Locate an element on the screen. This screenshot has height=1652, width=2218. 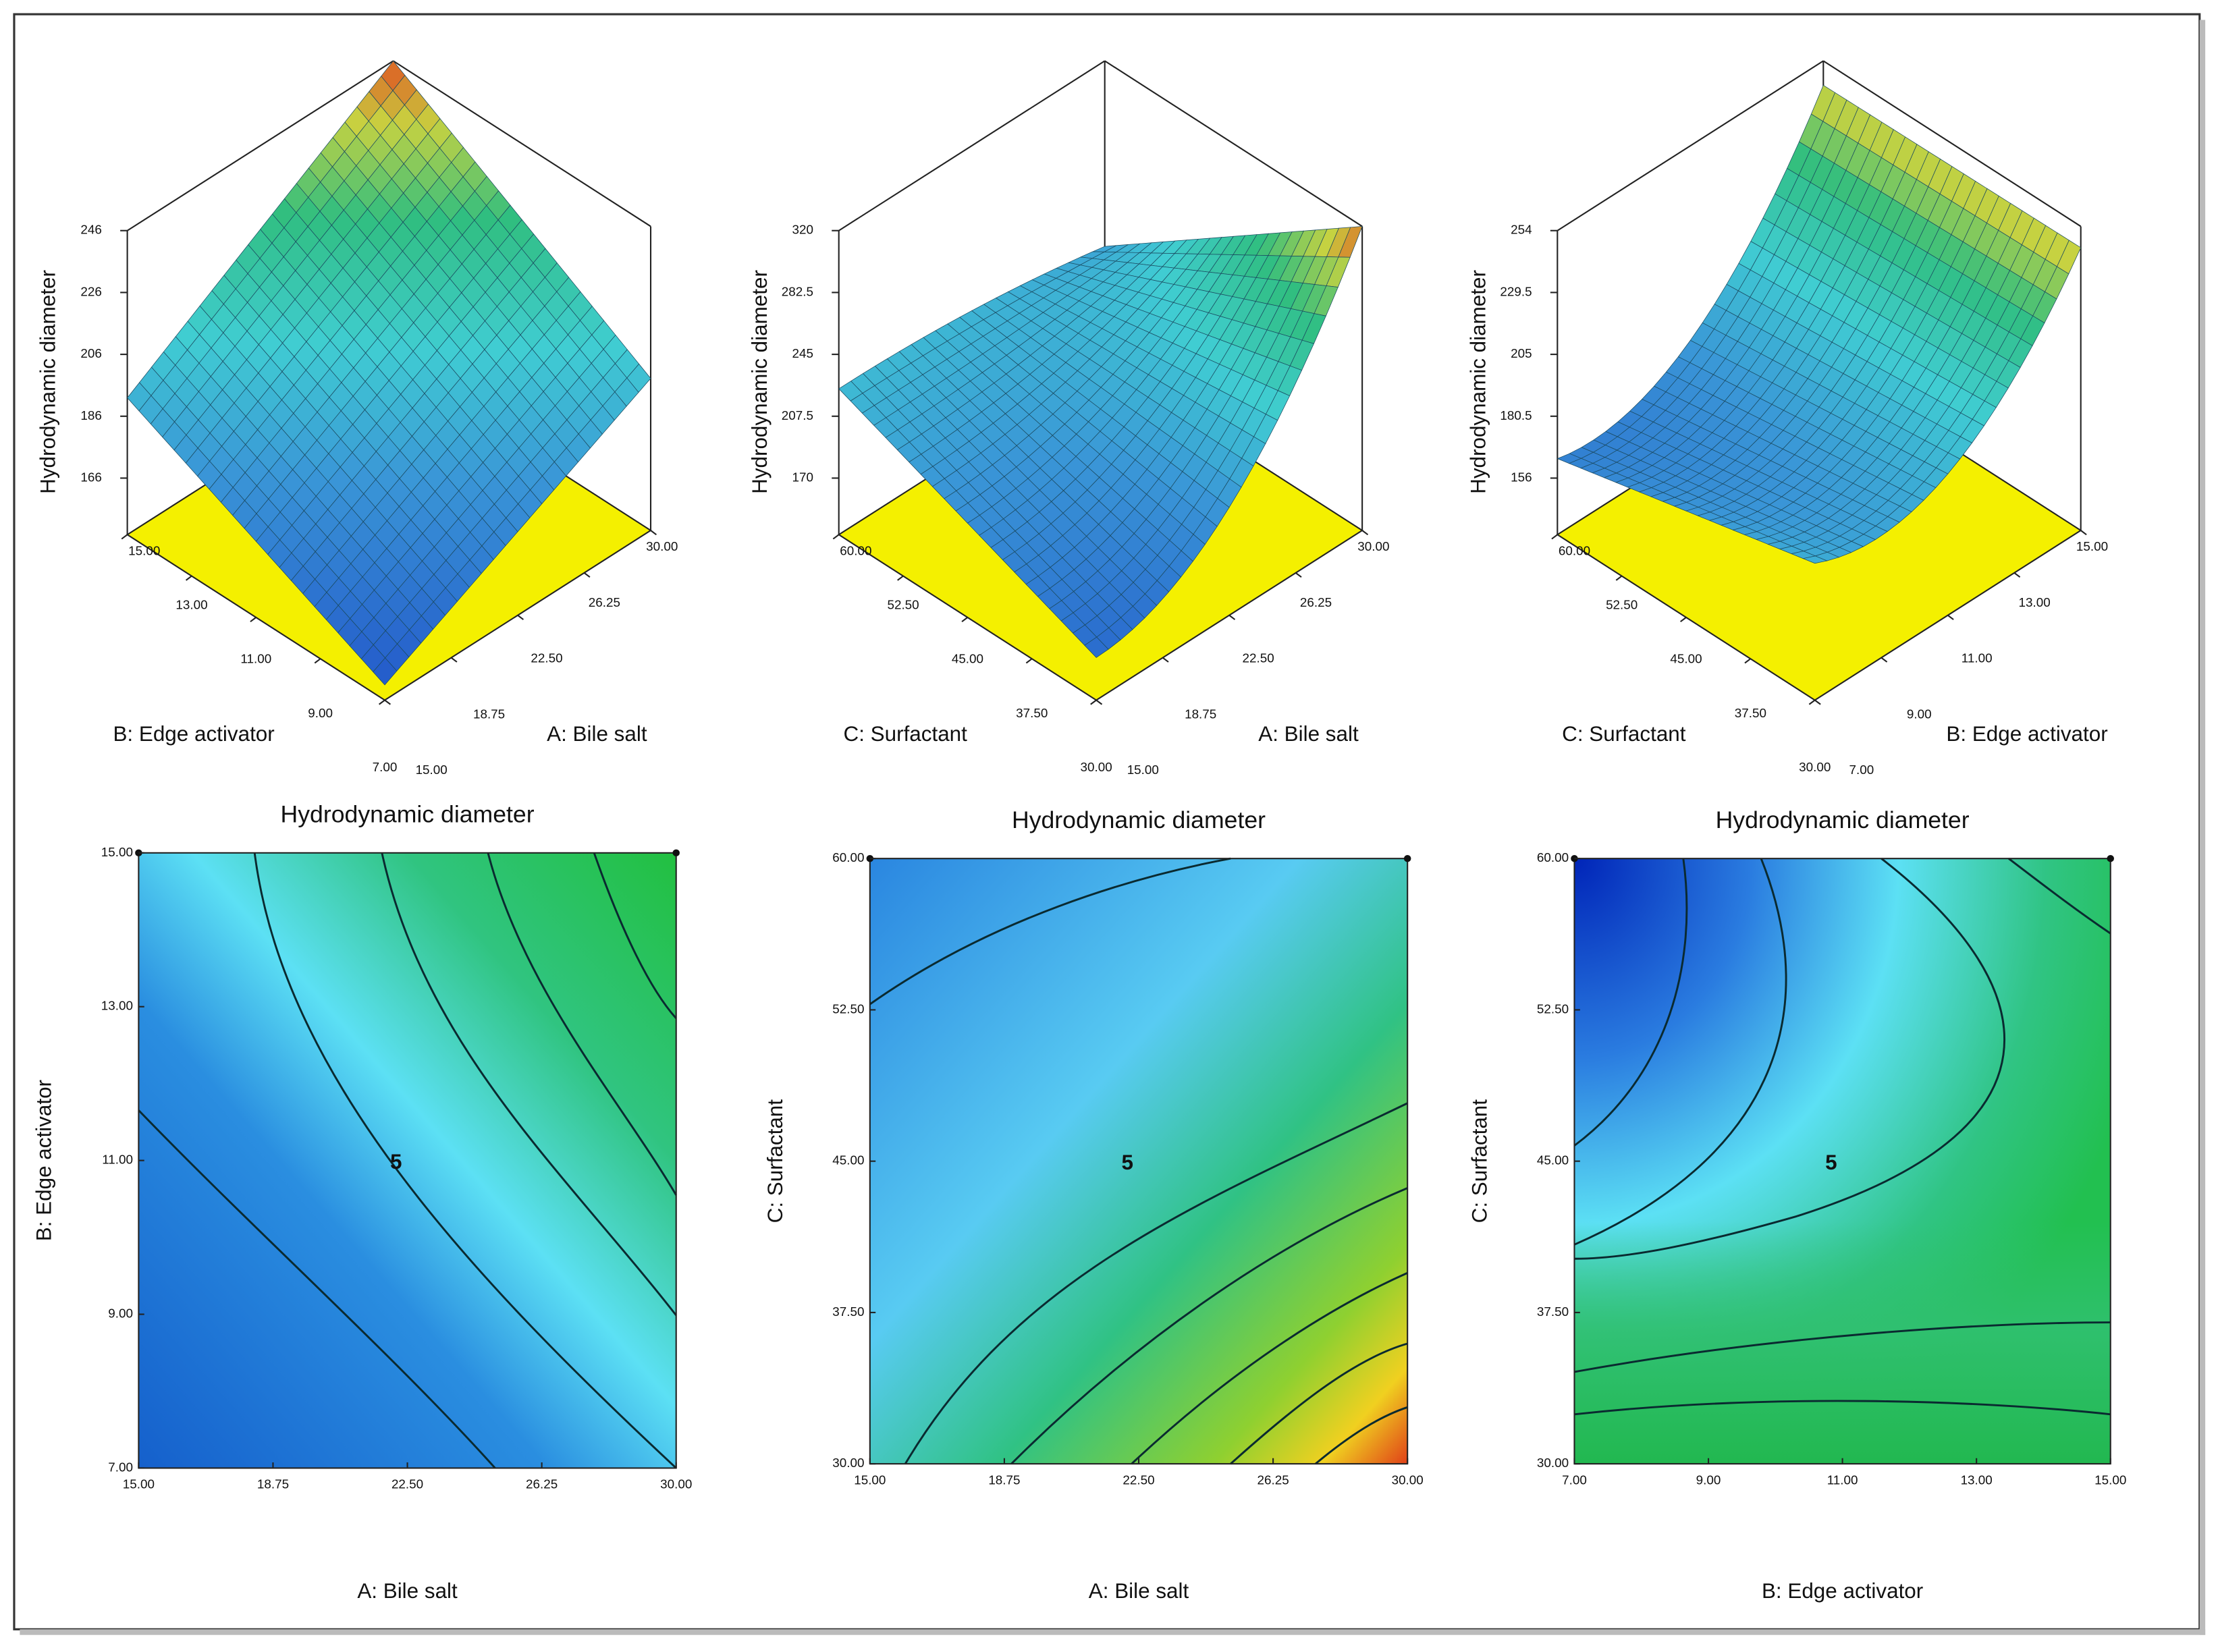
z-tick-label: 170 is located at coordinates (803, 477).